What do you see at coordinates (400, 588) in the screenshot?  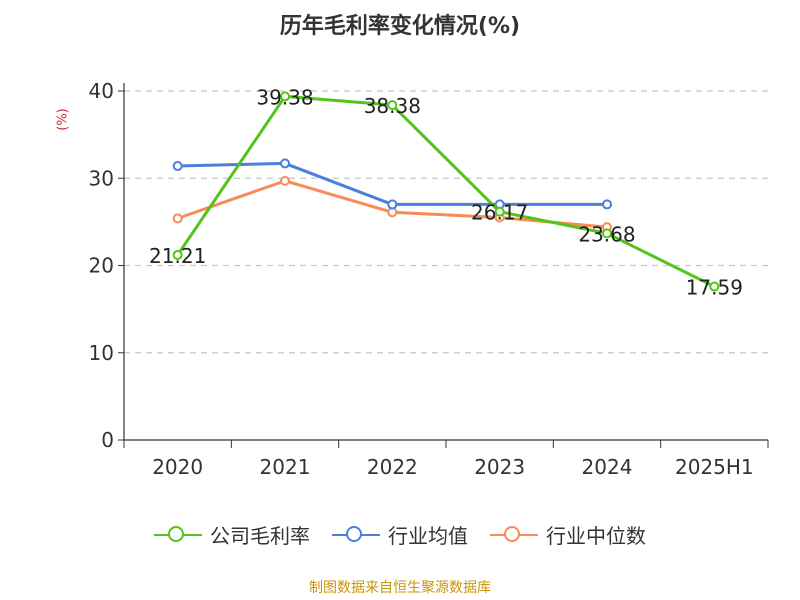 I see `source-note: 制图数据来自恒生聚源数据库` at bounding box center [400, 588].